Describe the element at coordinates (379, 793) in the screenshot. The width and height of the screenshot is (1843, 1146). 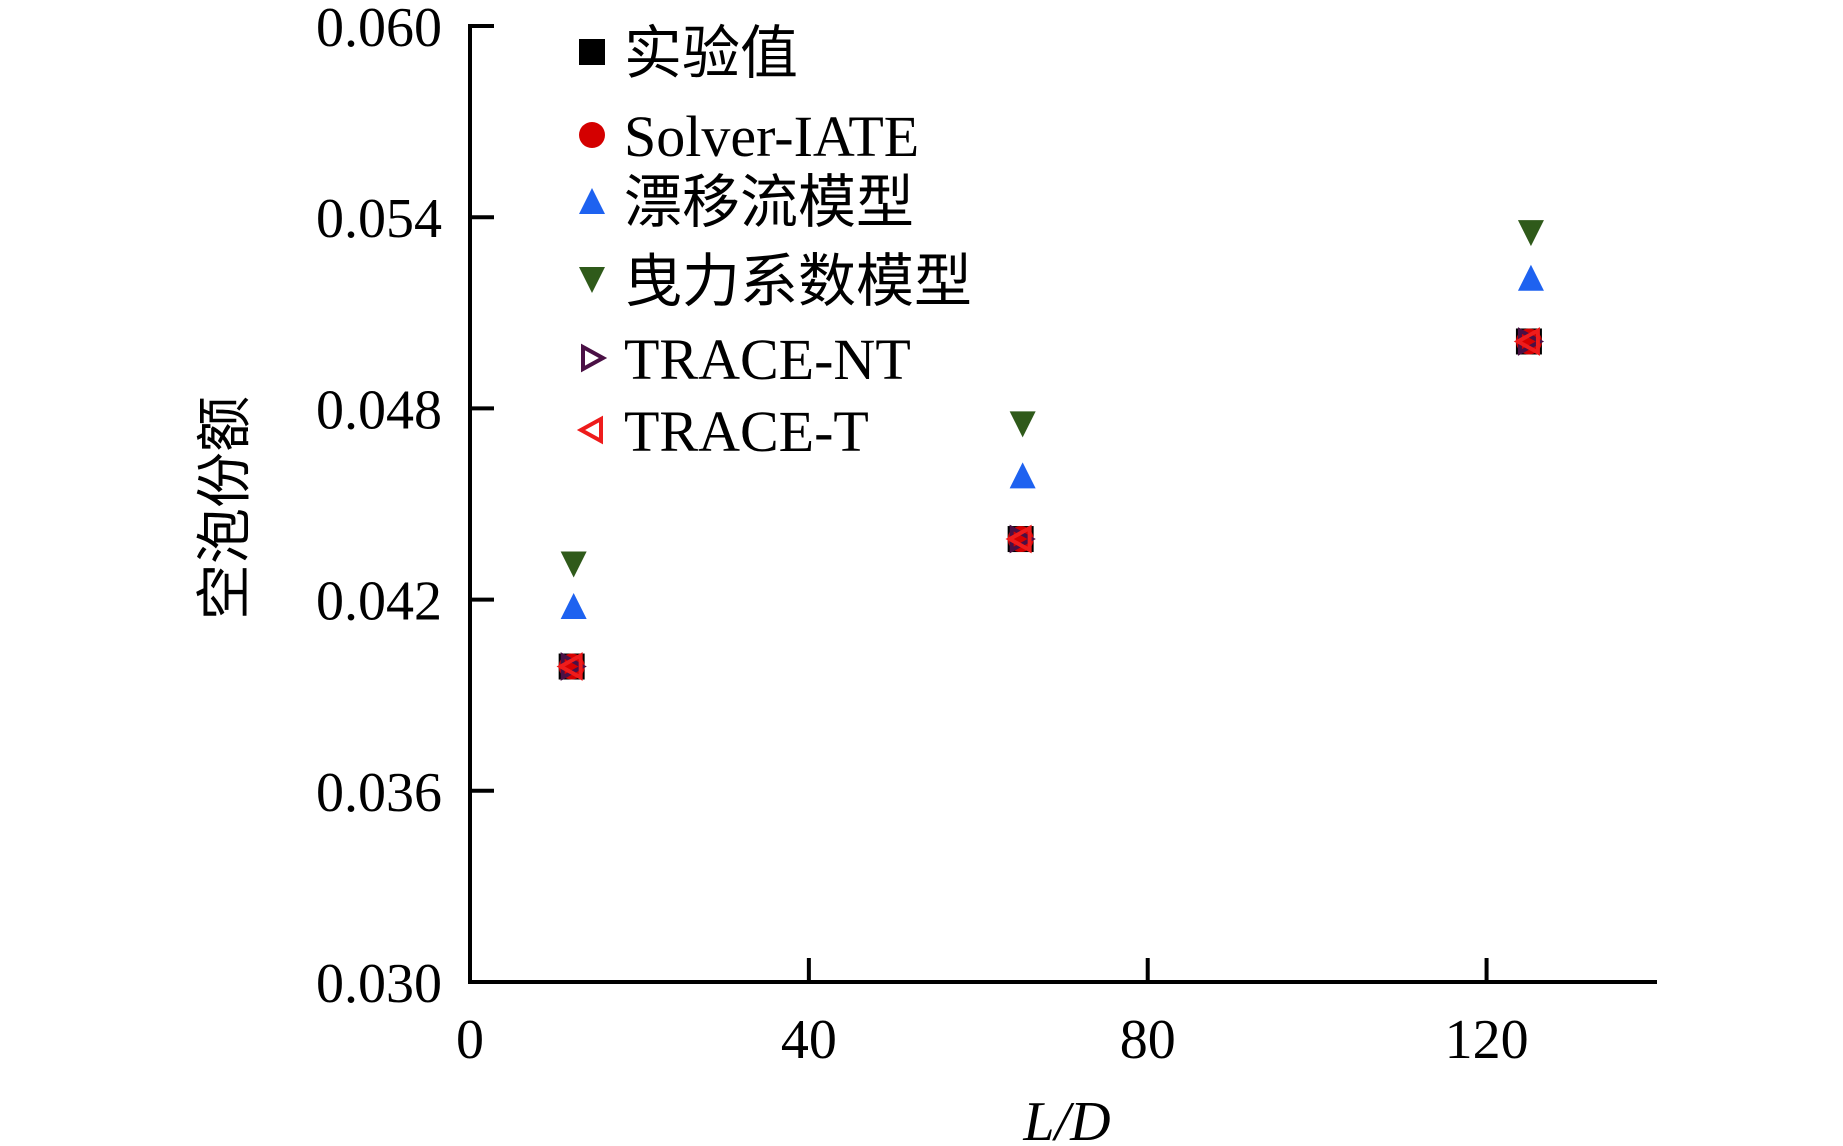
I see `y-tick-label: 0.036` at that location.